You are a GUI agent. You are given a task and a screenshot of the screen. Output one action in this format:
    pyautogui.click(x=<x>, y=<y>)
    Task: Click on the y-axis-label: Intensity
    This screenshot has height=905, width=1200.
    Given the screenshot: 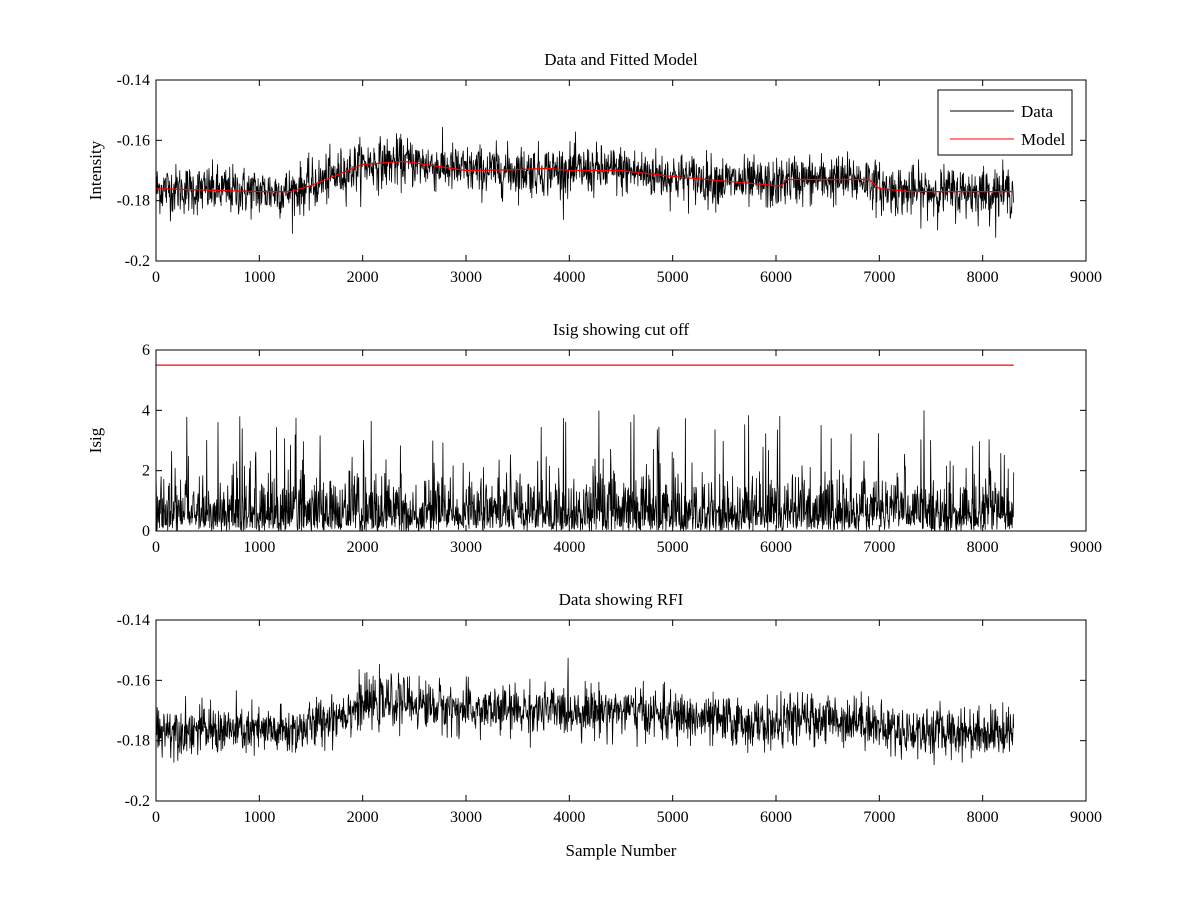 What is the action you would take?
    pyautogui.click(x=95, y=170)
    